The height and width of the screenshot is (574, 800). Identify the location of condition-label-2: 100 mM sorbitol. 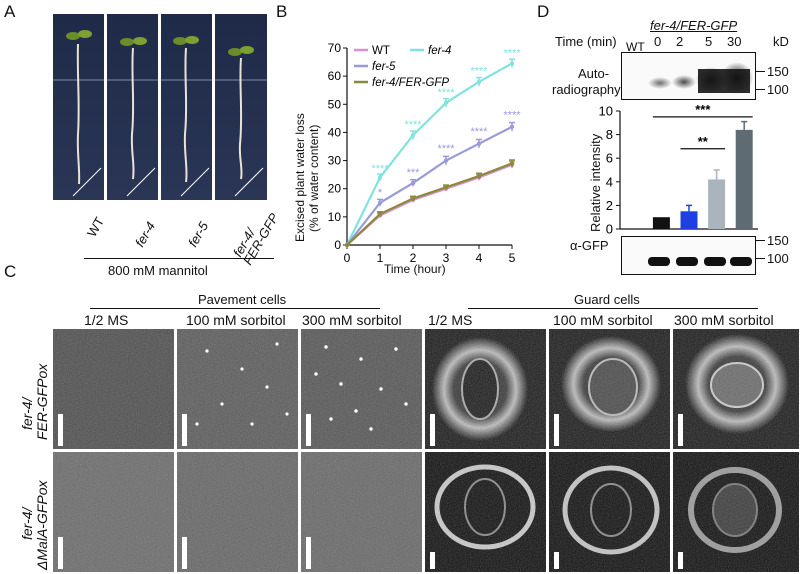
(236, 320).